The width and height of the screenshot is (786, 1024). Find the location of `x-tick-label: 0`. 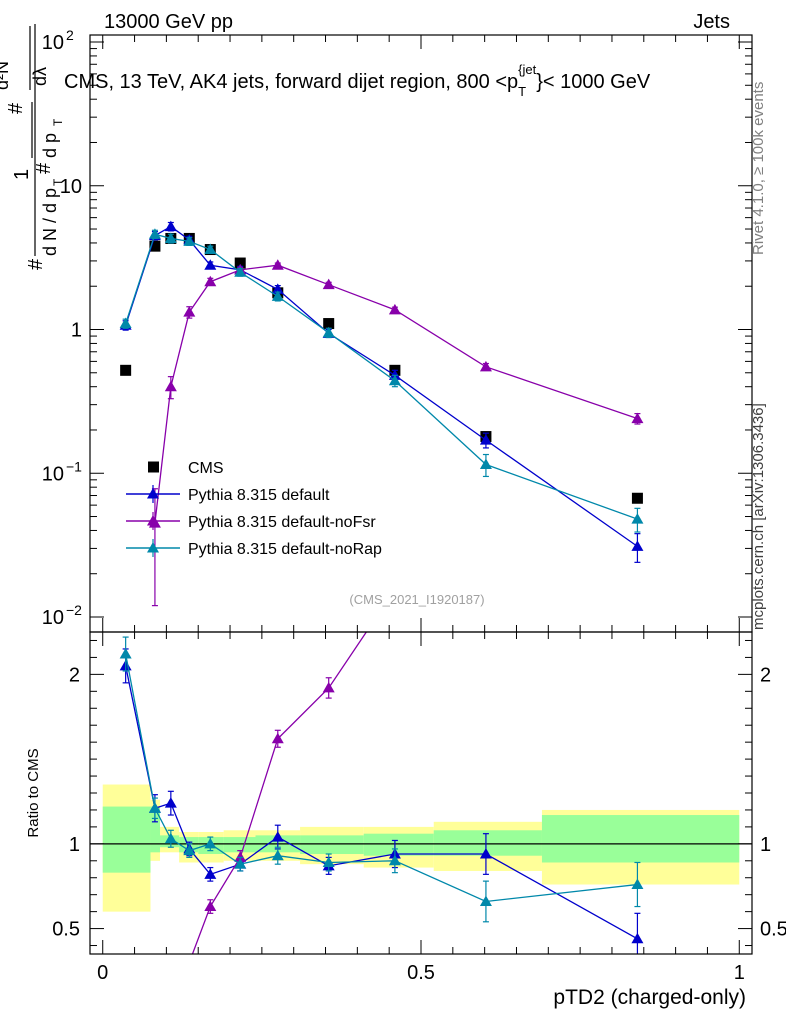

x-tick-label: 0 is located at coordinates (102, 973).